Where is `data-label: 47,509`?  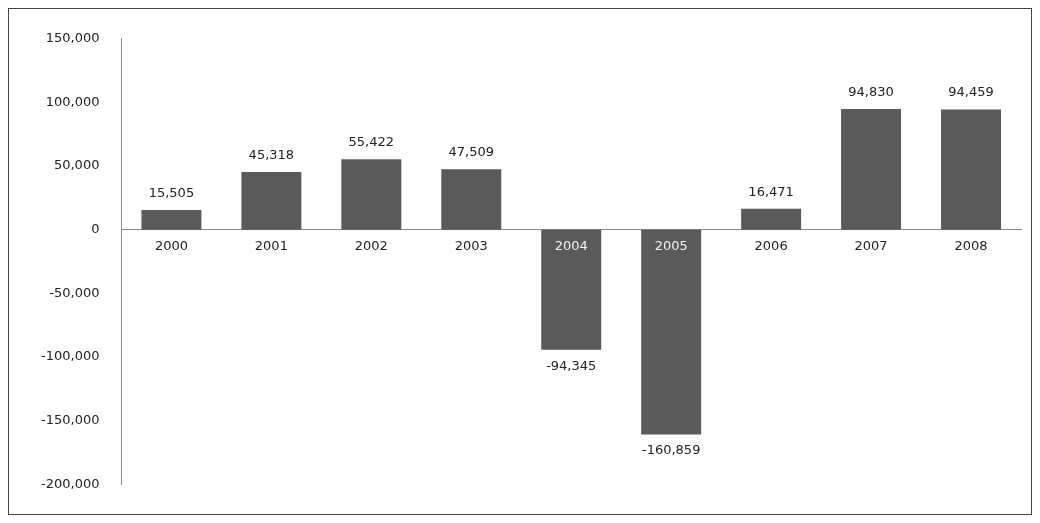 data-label: 47,509 is located at coordinates (471, 152).